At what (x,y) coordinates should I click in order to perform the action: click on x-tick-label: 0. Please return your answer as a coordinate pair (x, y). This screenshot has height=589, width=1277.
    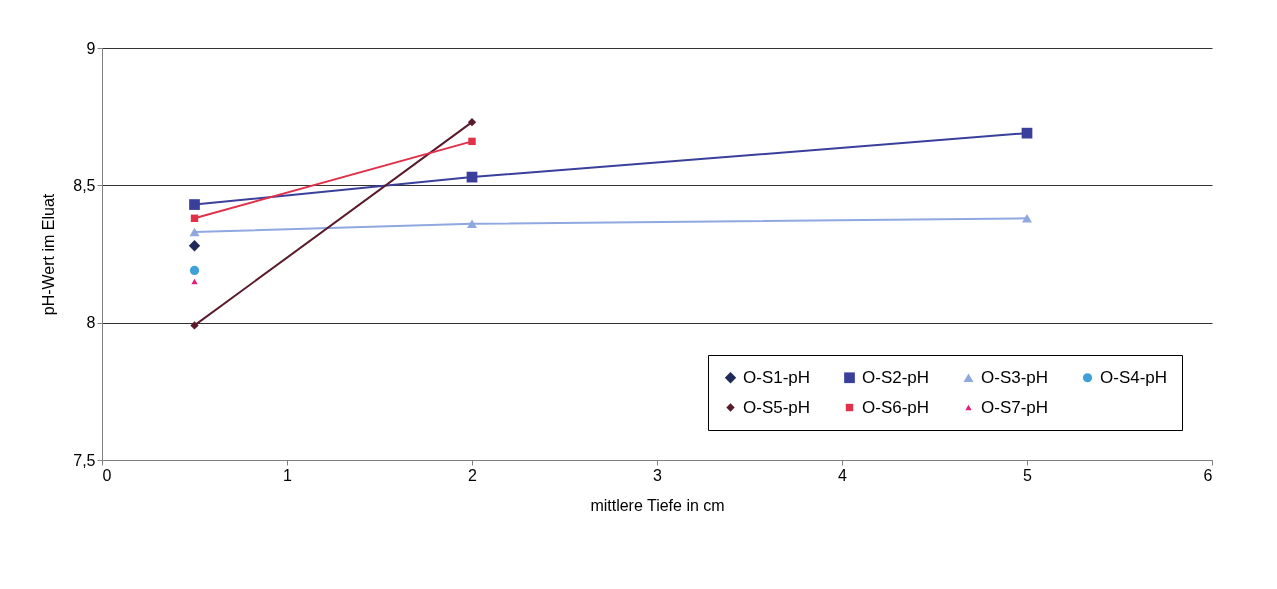
    Looking at the image, I should click on (107, 475).